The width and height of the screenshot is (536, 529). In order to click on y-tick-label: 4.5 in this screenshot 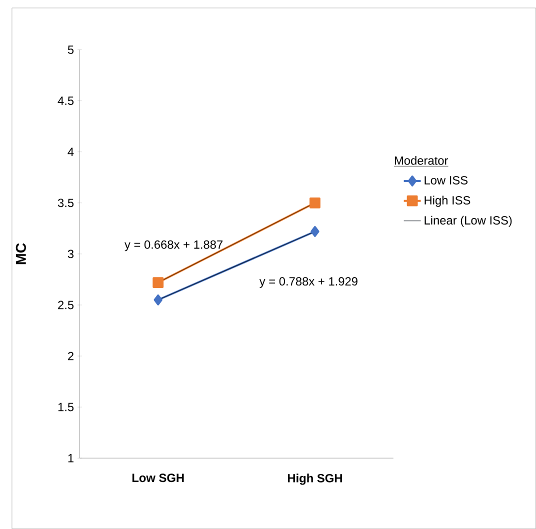, I will do `click(66, 100)`.